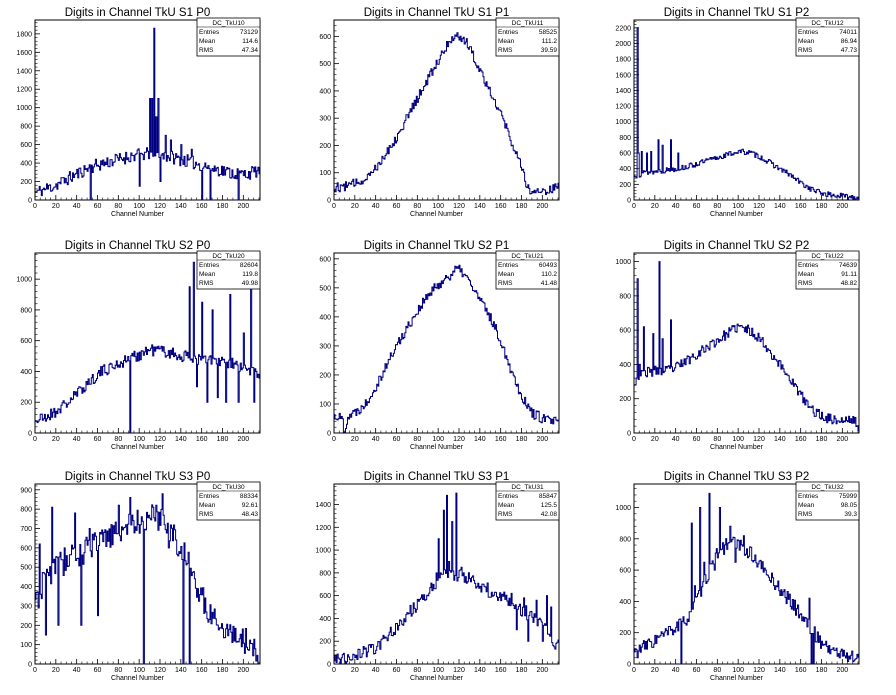 The width and height of the screenshot is (896, 695). What do you see at coordinates (527, 256) in the screenshot?
I see `stats-name: DC_TkU21` at bounding box center [527, 256].